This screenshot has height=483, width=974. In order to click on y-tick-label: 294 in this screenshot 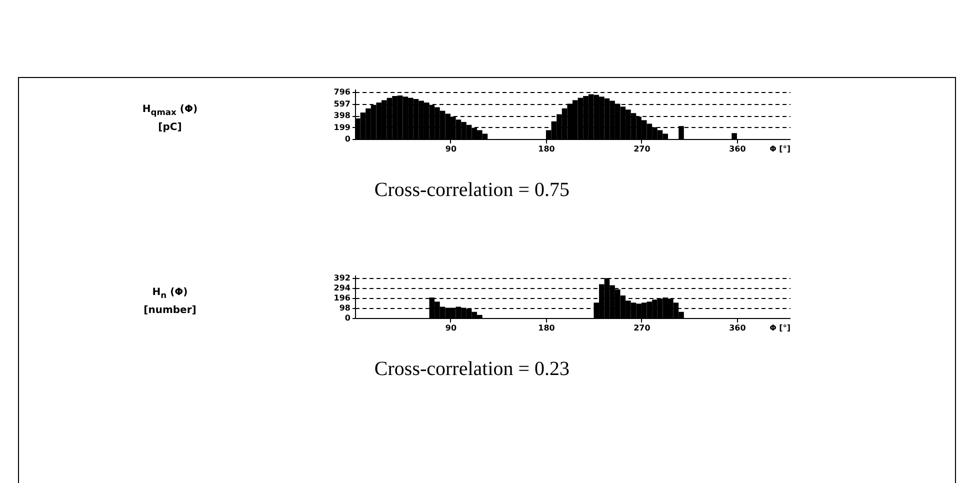, I will do `click(342, 287)`.